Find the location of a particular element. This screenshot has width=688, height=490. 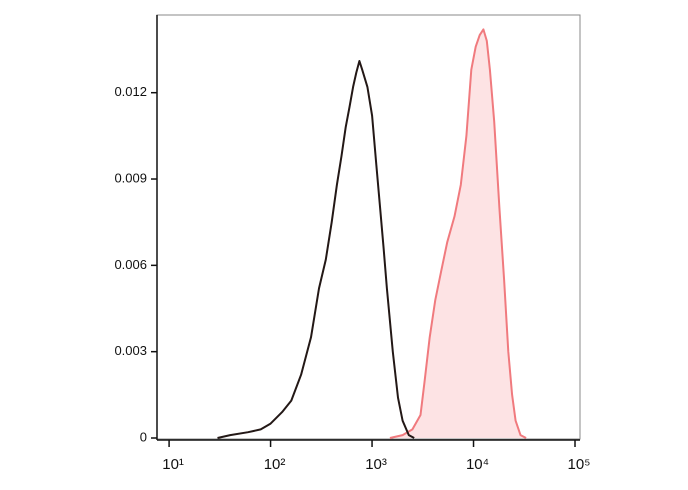

x-tick-label: 10³ is located at coordinates (376, 464).